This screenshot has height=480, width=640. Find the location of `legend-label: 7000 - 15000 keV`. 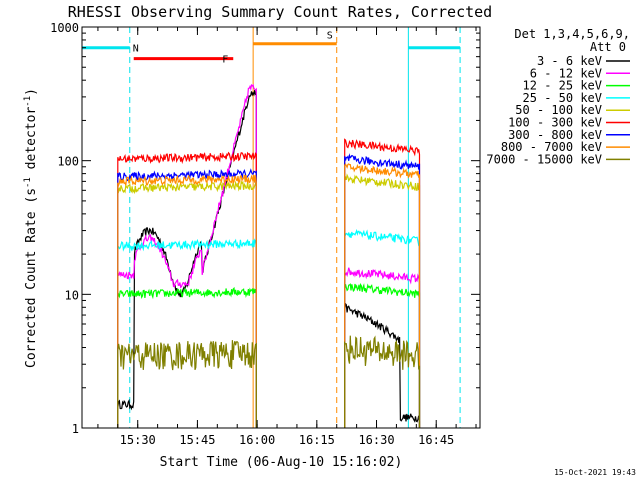

legend-label: 7000 - 15000 keV is located at coordinates (544, 159).